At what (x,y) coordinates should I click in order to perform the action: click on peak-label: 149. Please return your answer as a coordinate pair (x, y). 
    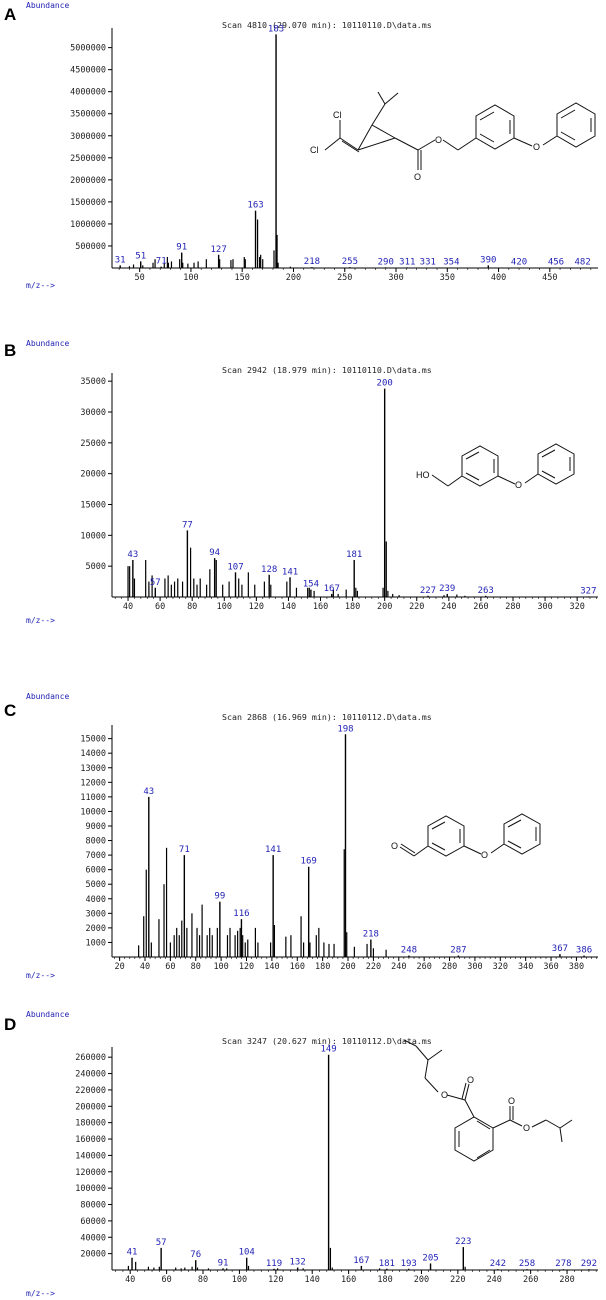
    Looking at the image, I should click on (328, 1050).